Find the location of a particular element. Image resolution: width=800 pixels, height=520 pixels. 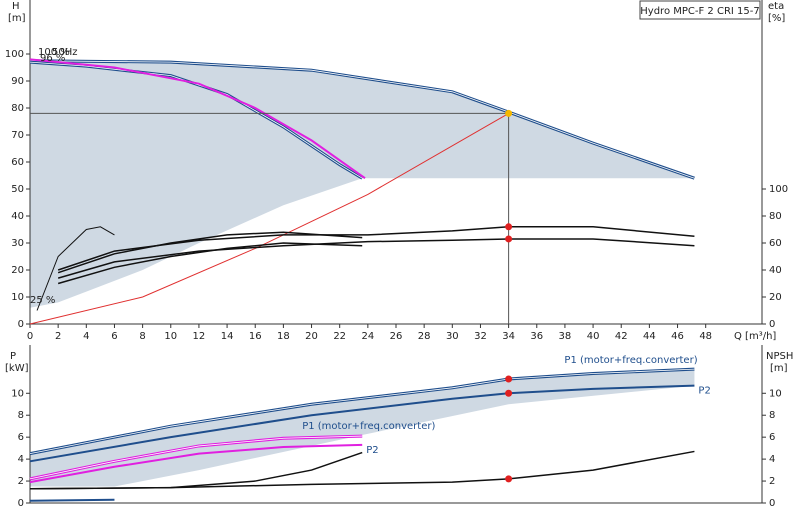

axis-label: NPSH is located at coordinates (779, 356).